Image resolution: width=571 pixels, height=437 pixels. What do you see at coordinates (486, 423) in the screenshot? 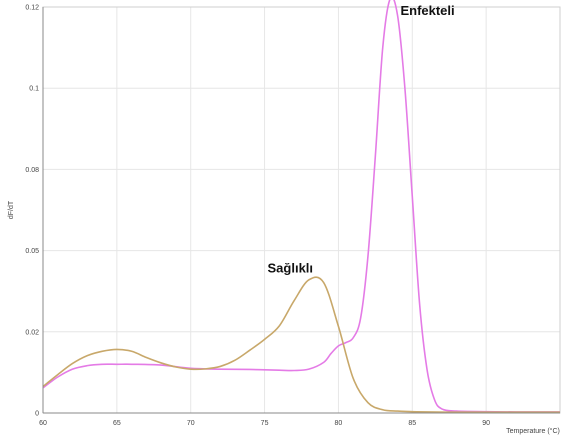
I see `x-tick-label: 90` at bounding box center [486, 423].